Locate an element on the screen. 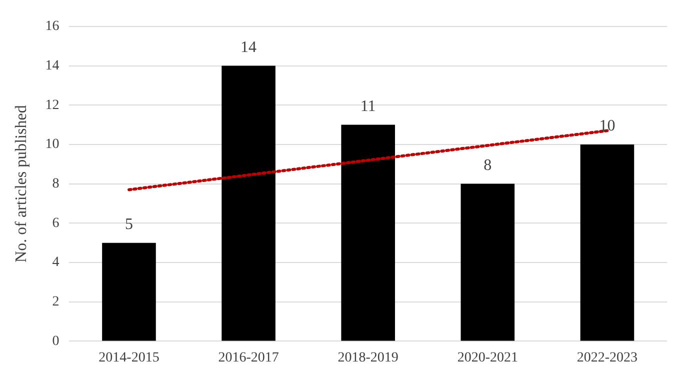 The width and height of the screenshot is (685, 382). x-tick-label: 2016-2017 is located at coordinates (248, 358).